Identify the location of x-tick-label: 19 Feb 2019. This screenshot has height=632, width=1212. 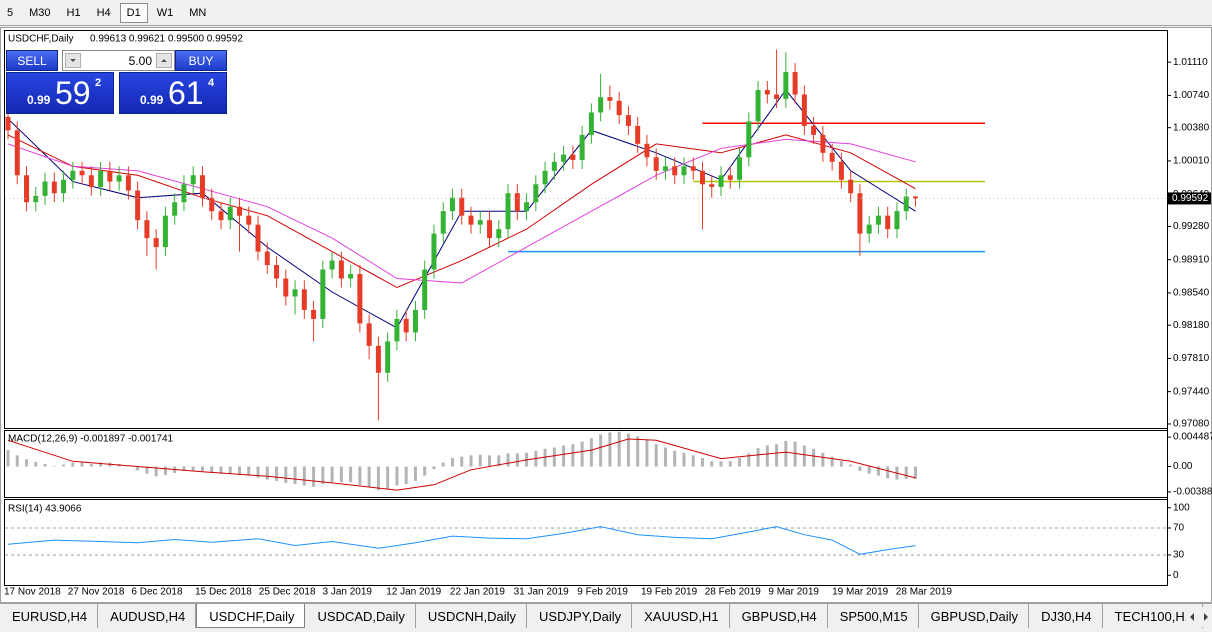
(669, 592).